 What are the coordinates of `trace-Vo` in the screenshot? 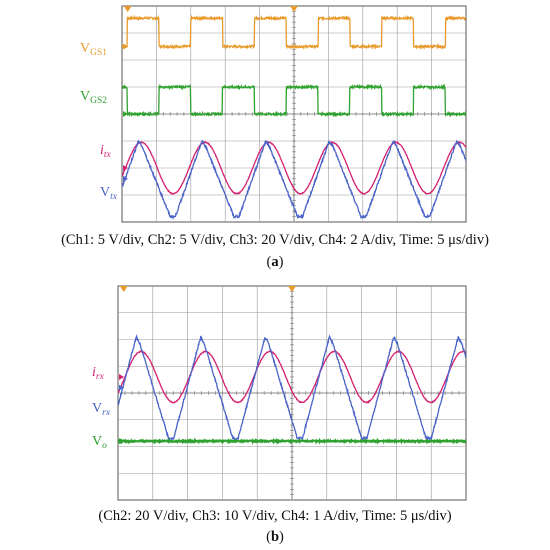 It's located at (292, 441).